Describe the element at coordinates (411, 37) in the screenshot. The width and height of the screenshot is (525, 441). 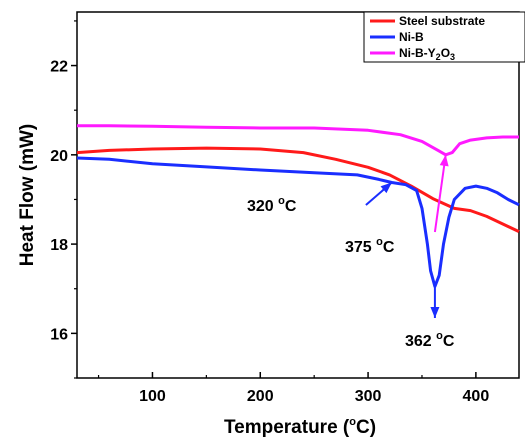
I see `legend-label-nib: Ni-B` at that location.